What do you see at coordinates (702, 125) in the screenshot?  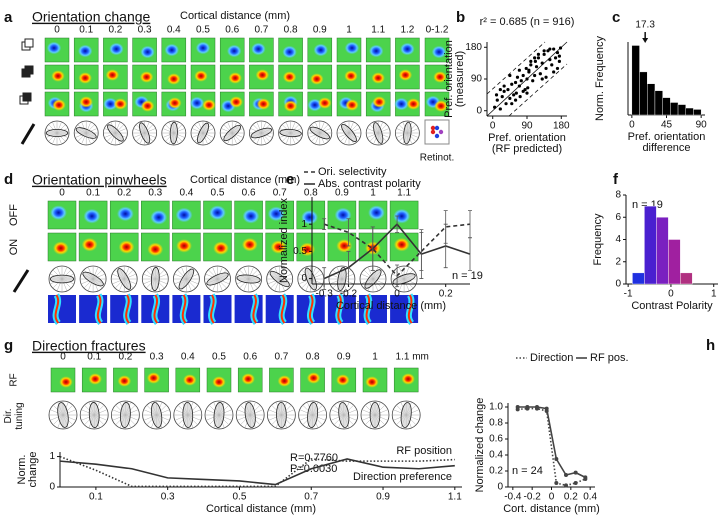 I see `x-tick-label: 90` at bounding box center [702, 125].